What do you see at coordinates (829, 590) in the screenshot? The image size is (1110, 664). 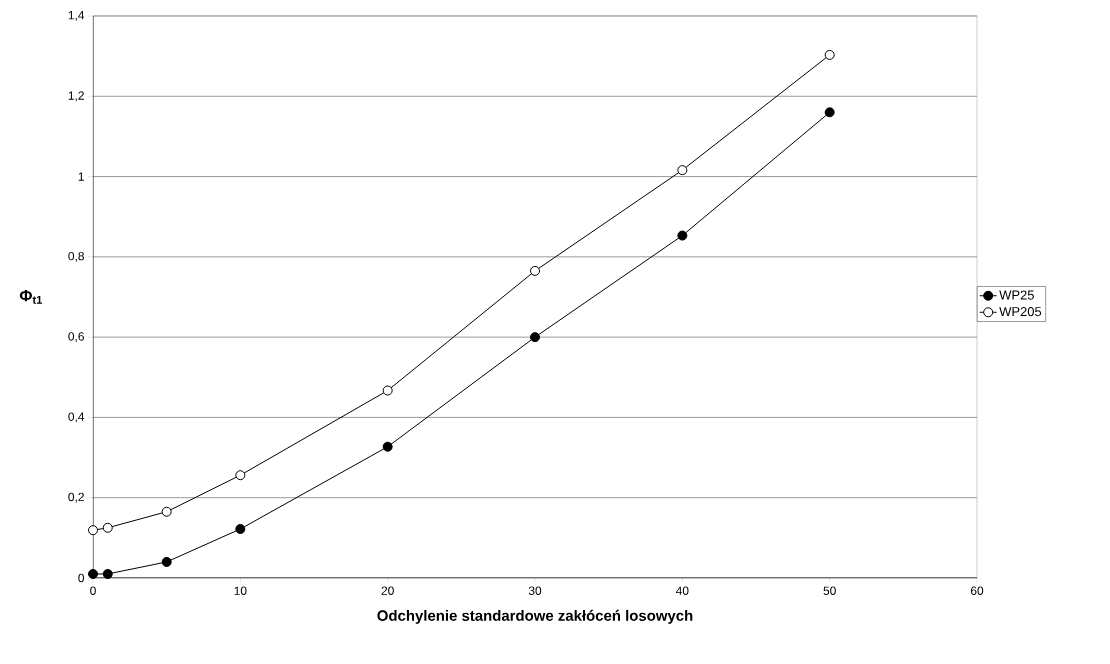 I see `x-tick-label: 50` at bounding box center [829, 590].